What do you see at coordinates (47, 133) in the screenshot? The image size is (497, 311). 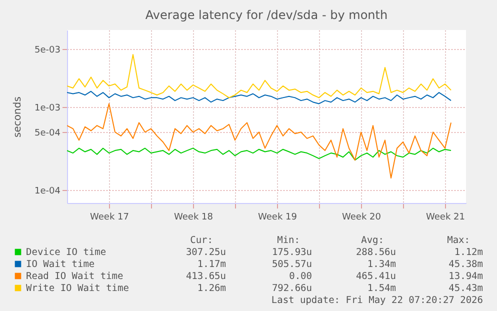 I see `y-tick-label: 5e-04` at bounding box center [47, 133].